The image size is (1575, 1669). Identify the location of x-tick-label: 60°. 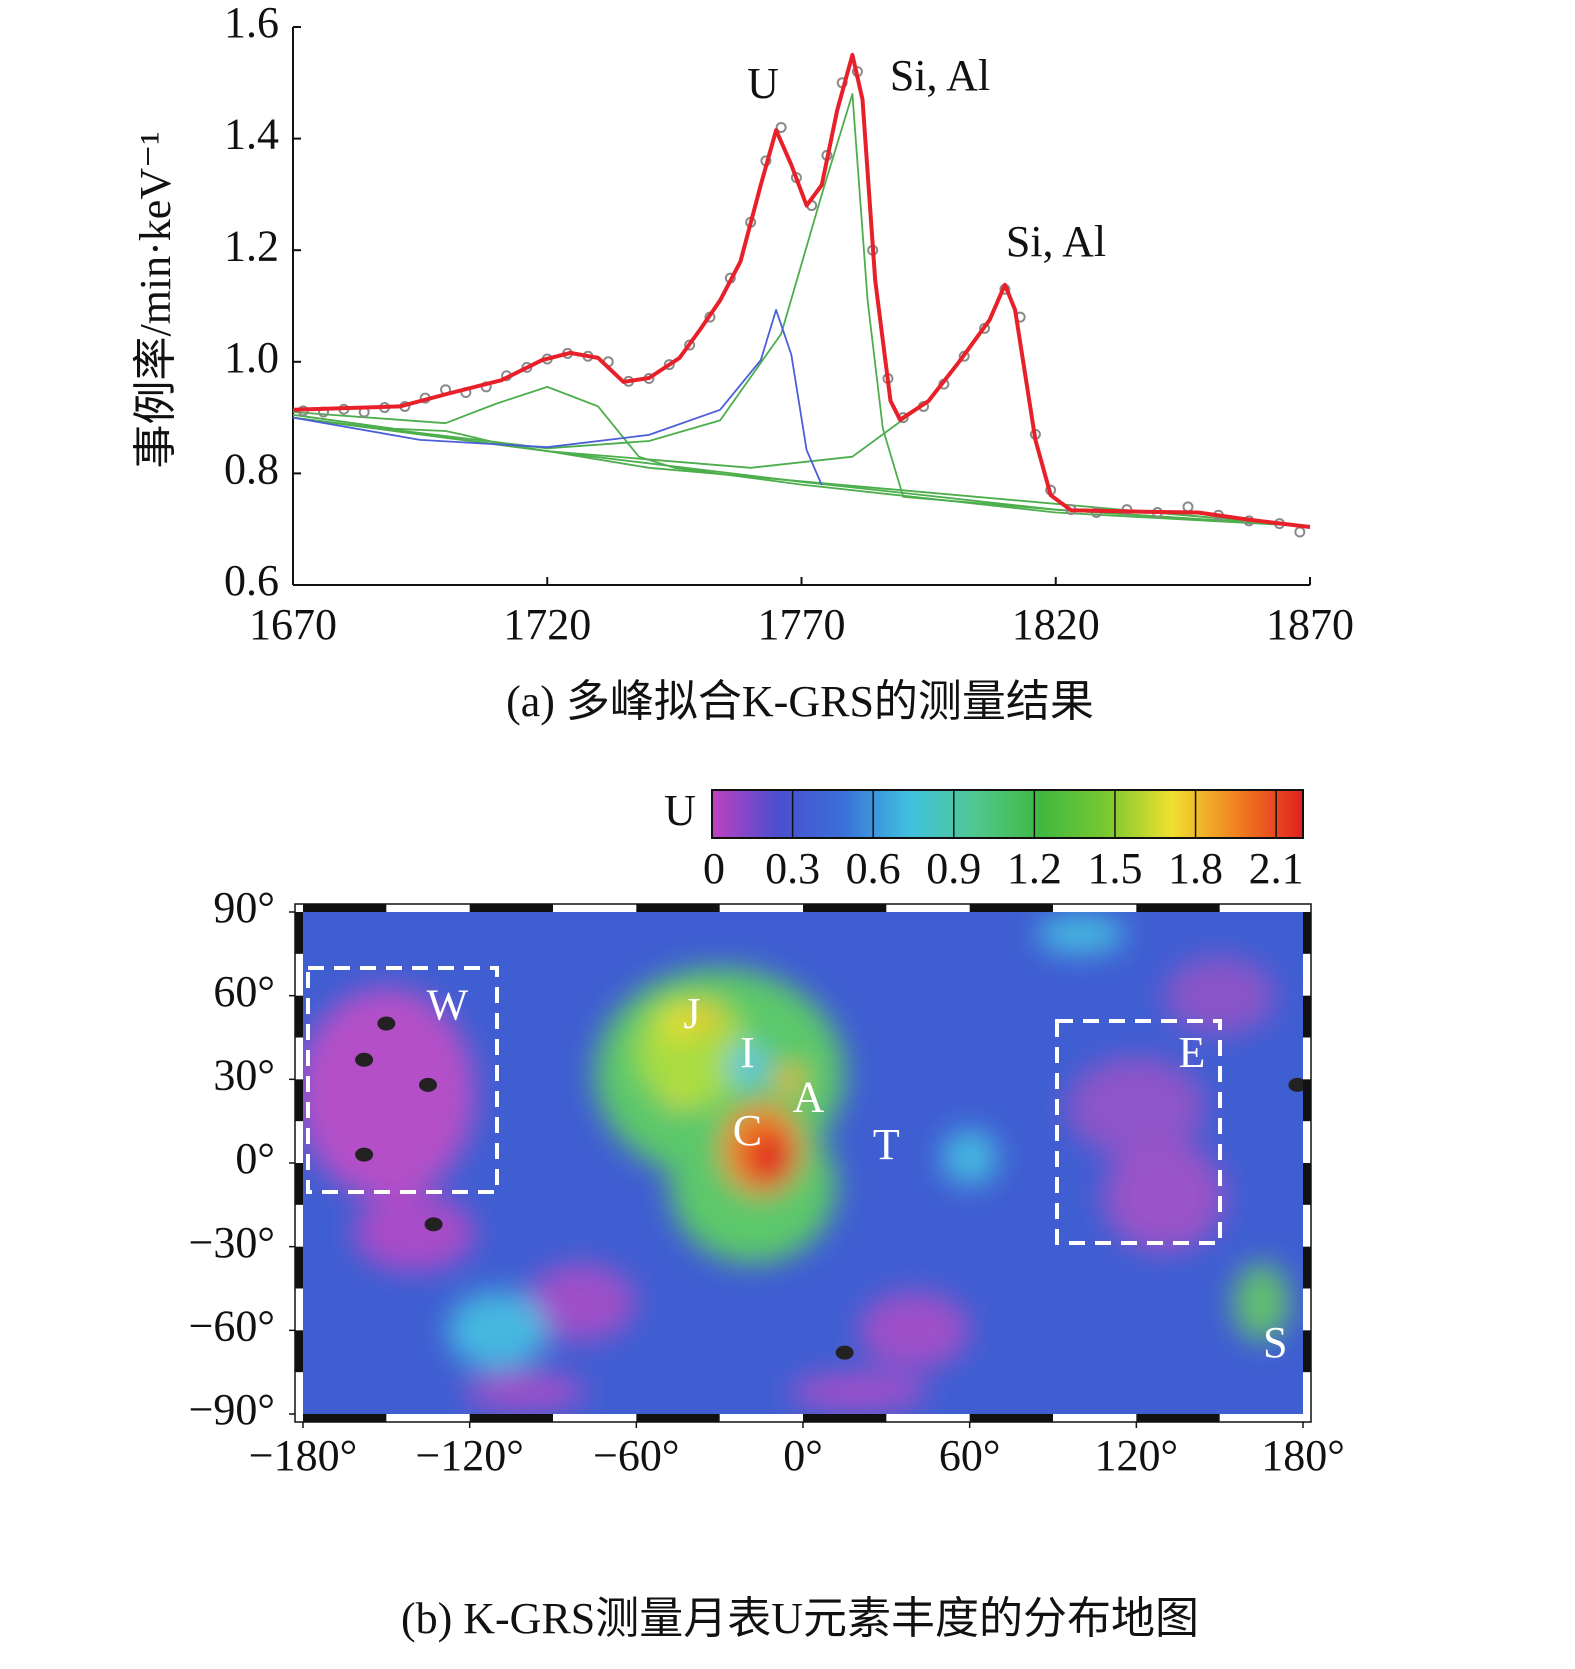
(970, 1455).